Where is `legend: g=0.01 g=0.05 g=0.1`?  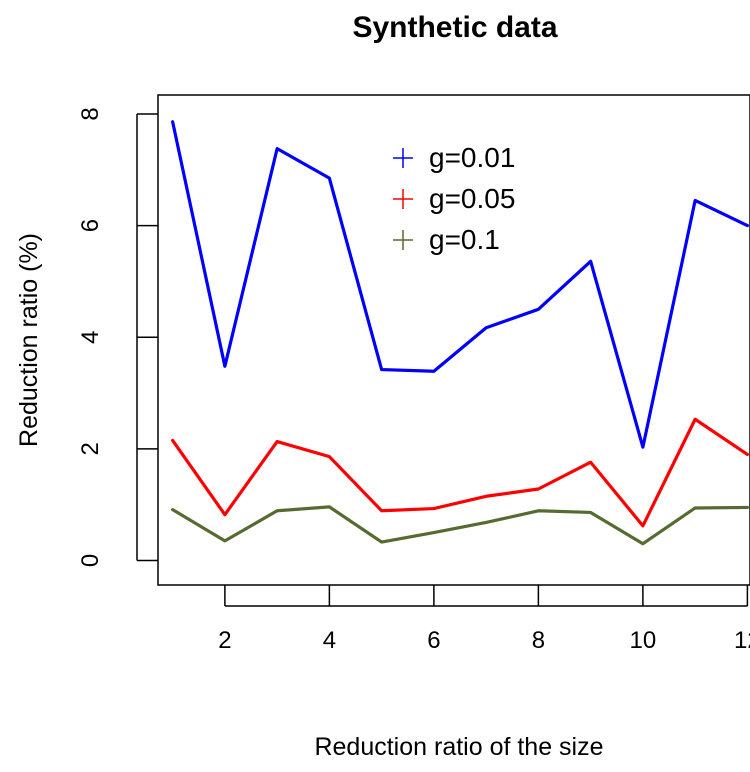 legend: g=0.01 g=0.05 g=0.1 is located at coordinates (454, 198).